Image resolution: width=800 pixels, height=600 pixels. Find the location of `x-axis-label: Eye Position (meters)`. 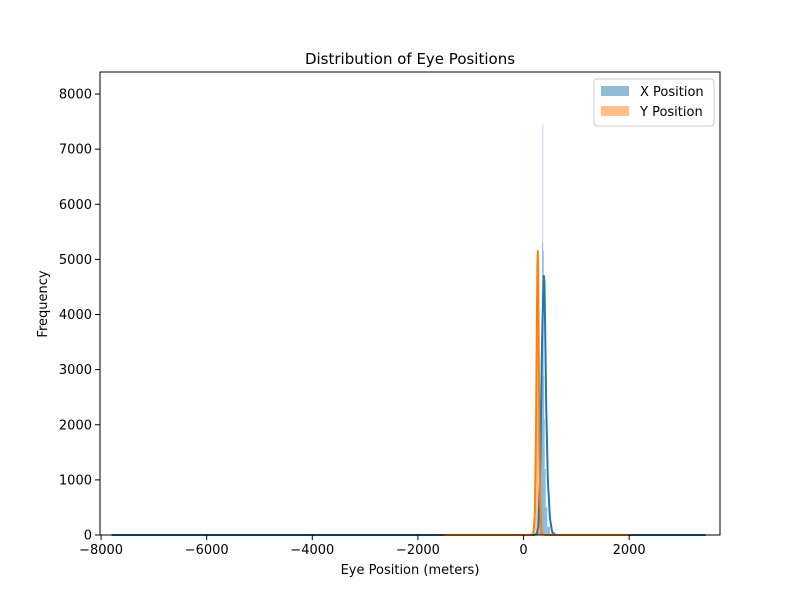

x-axis-label: Eye Position (meters) is located at coordinates (410, 570).